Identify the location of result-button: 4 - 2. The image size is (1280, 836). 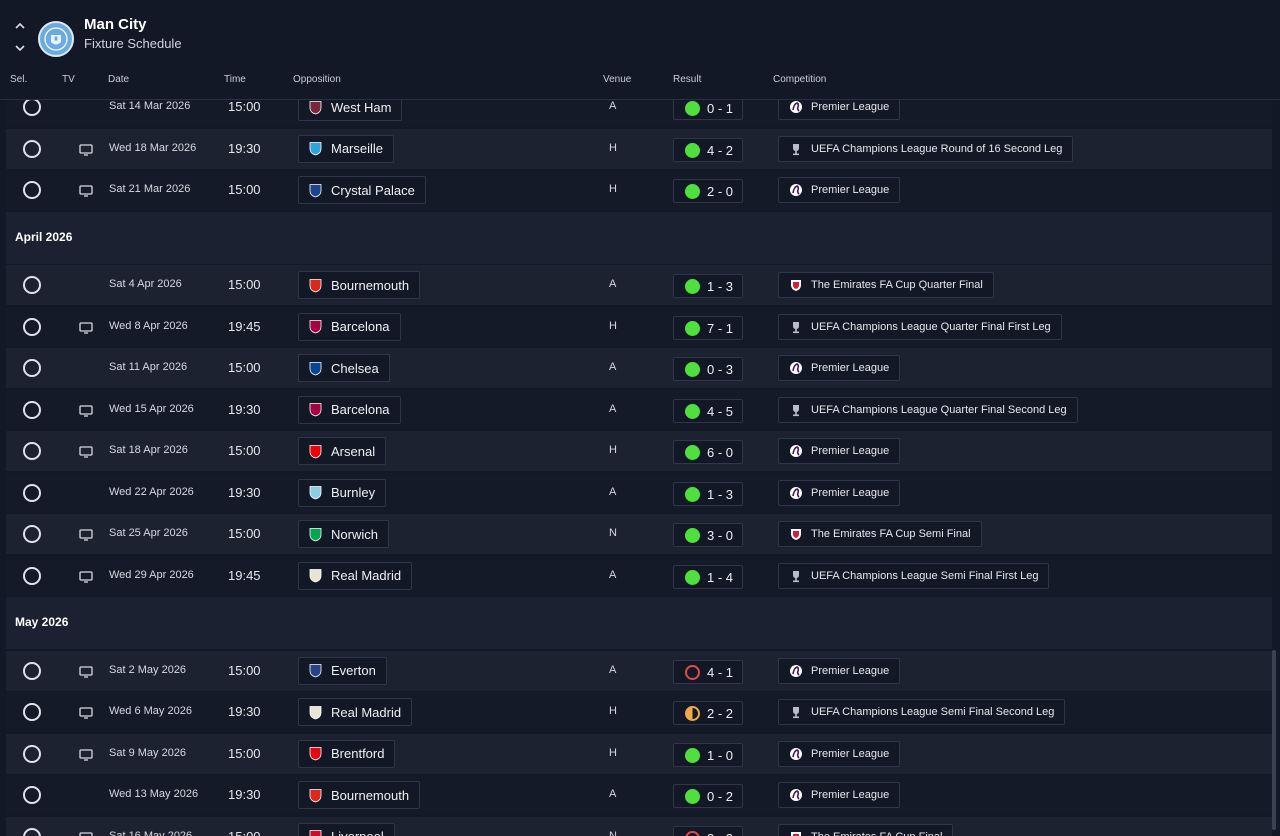
(708, 149).